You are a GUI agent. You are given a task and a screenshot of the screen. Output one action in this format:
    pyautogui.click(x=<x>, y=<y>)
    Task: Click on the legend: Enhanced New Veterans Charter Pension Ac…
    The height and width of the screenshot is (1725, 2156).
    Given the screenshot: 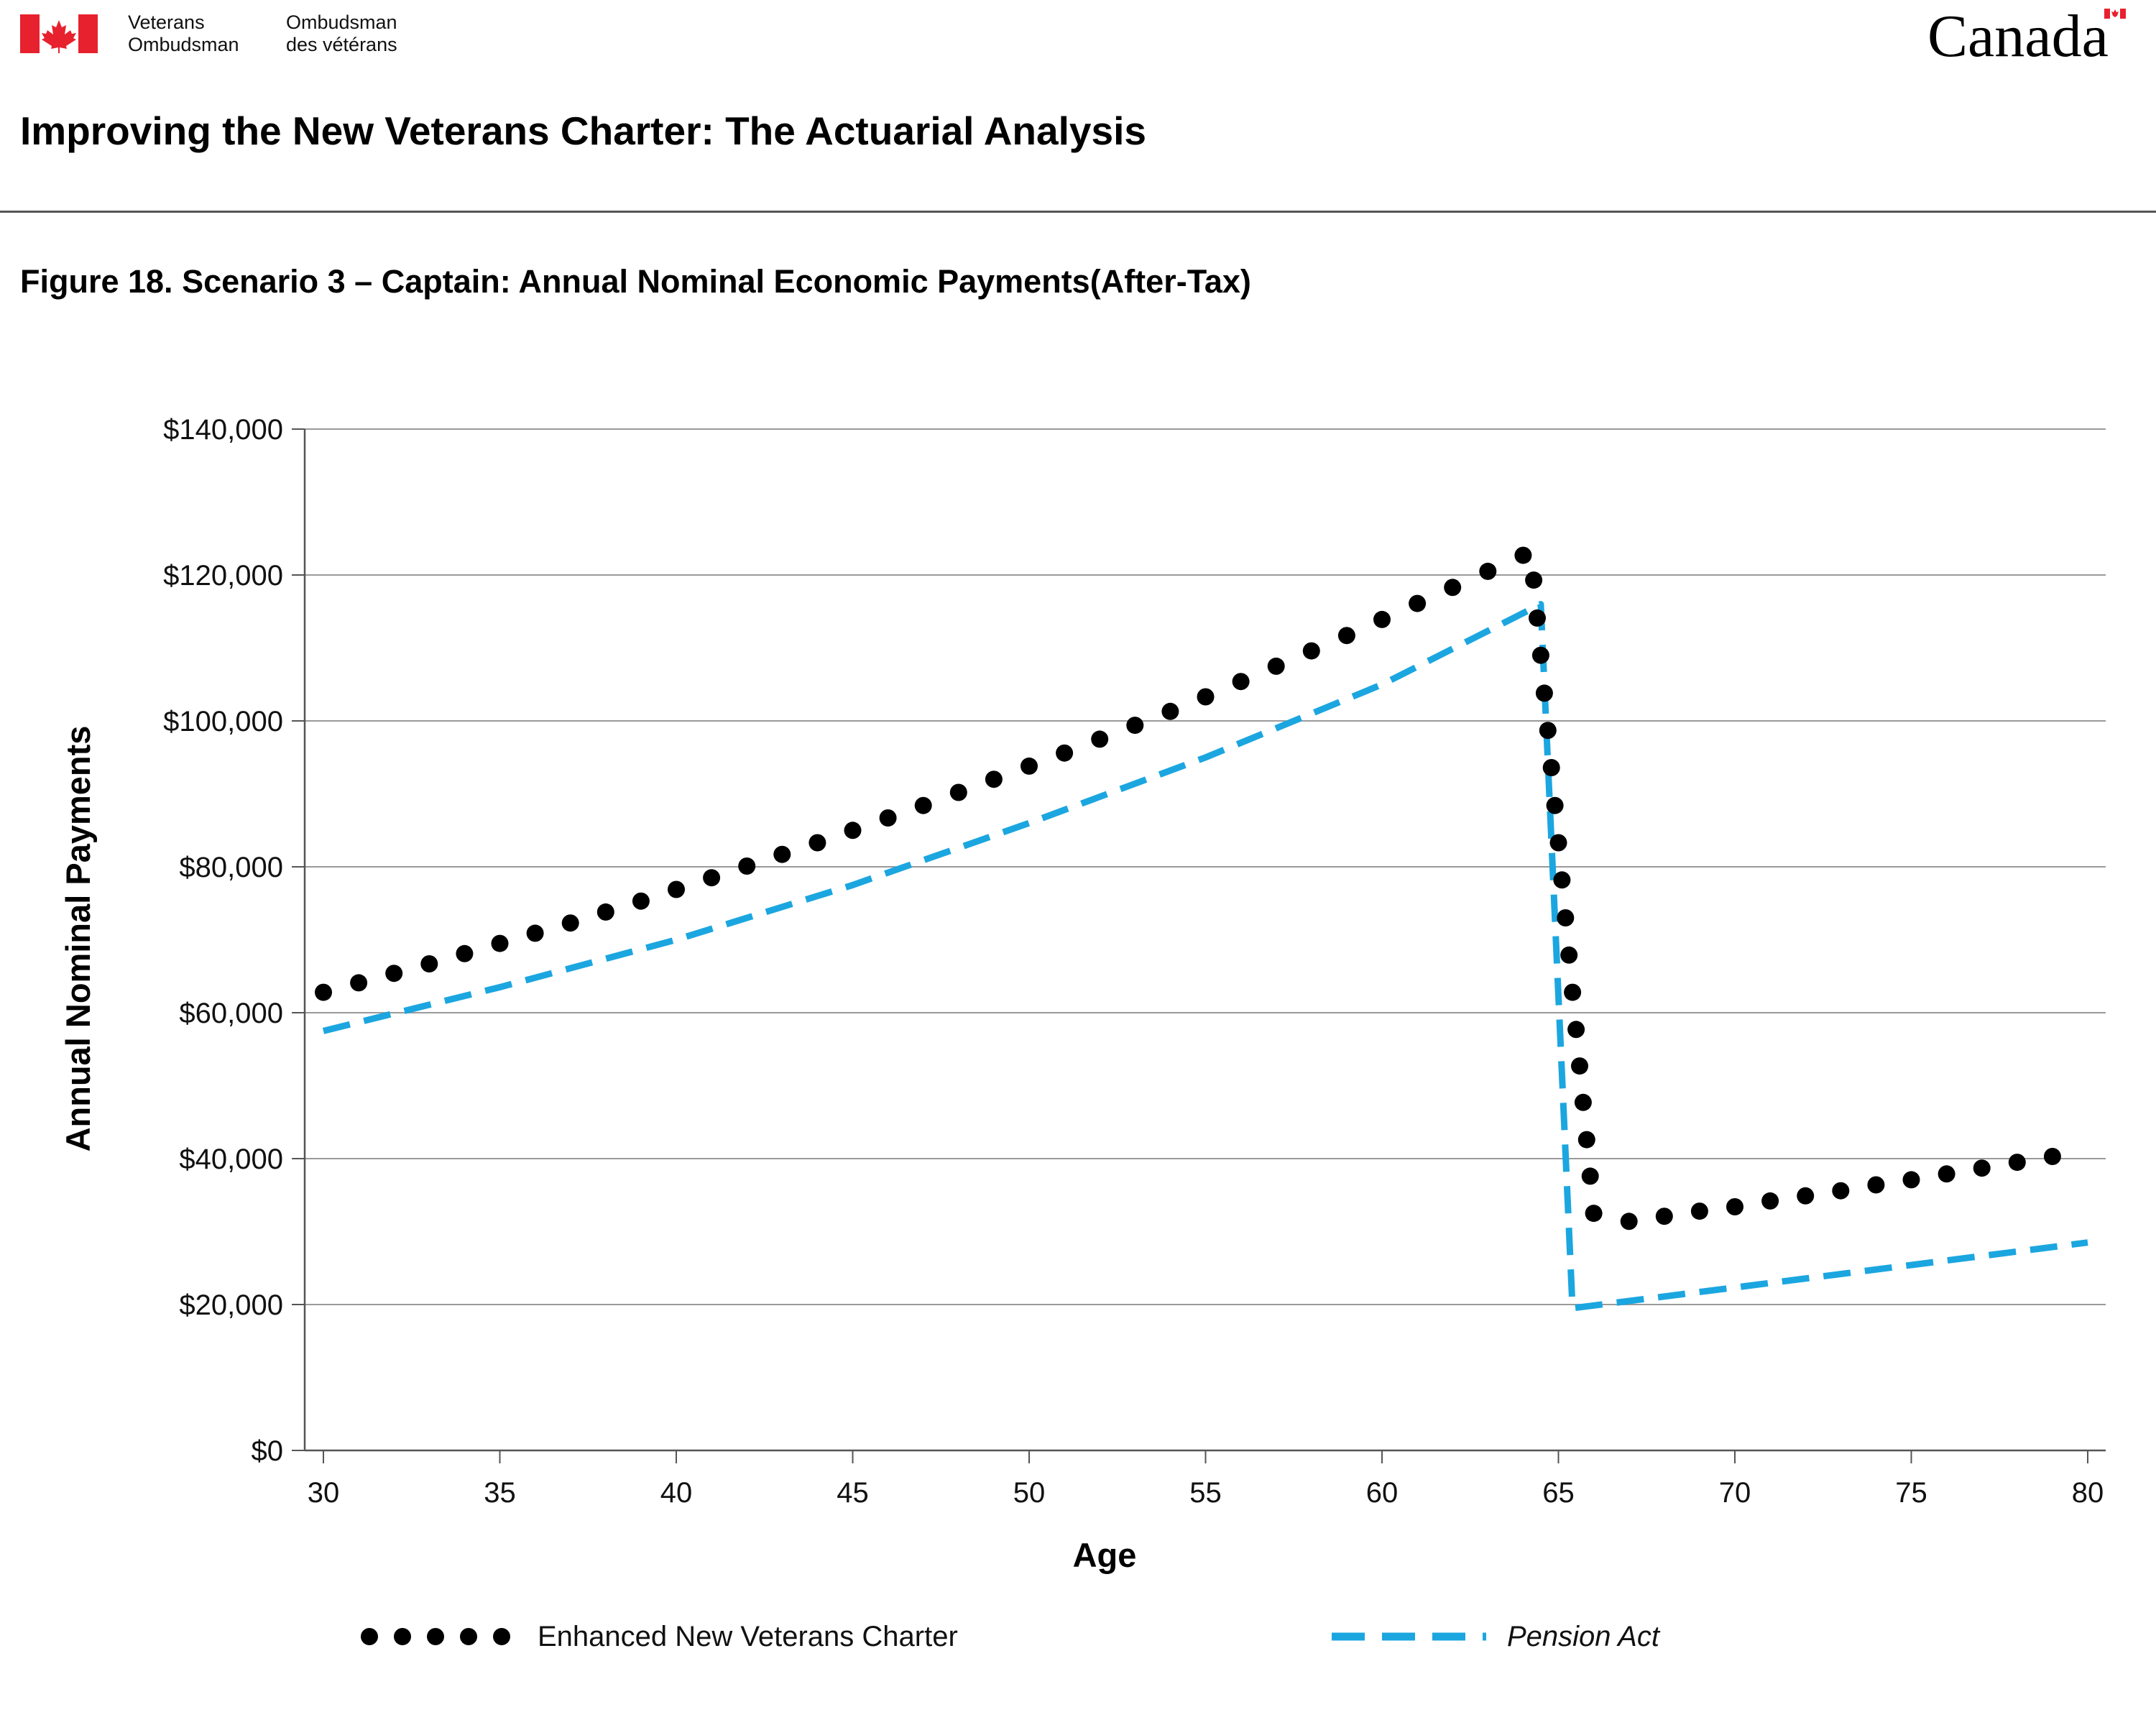 What is the action you would take?
    pyautogui.click(x=1011, y=1636)
    